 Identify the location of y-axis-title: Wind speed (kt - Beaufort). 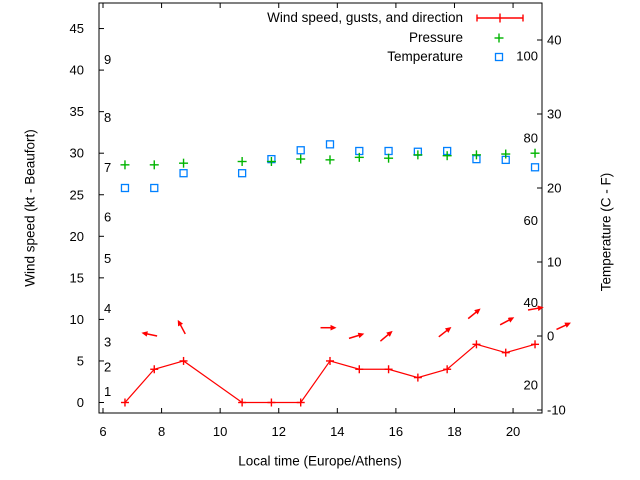
(30, 208).